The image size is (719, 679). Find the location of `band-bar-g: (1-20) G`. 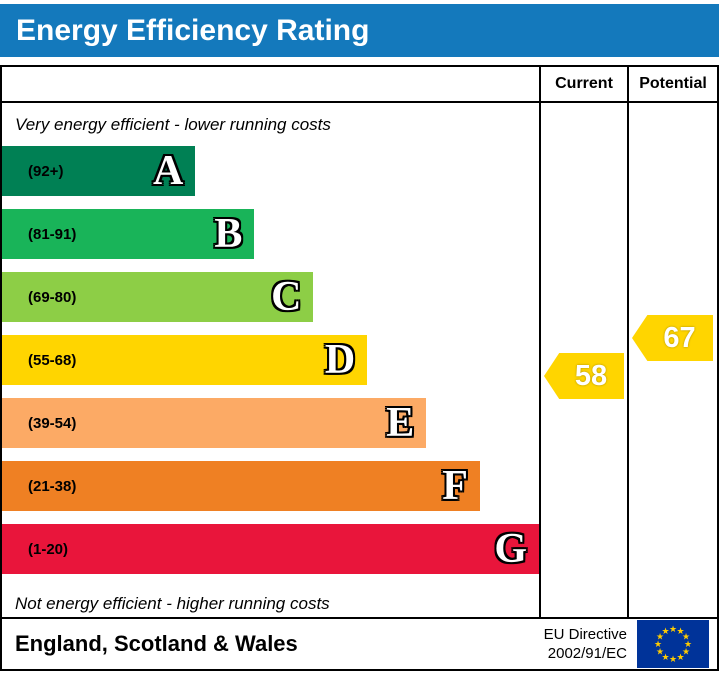

band-bar-g: (1-20) G is located at coordinates (270, 549).